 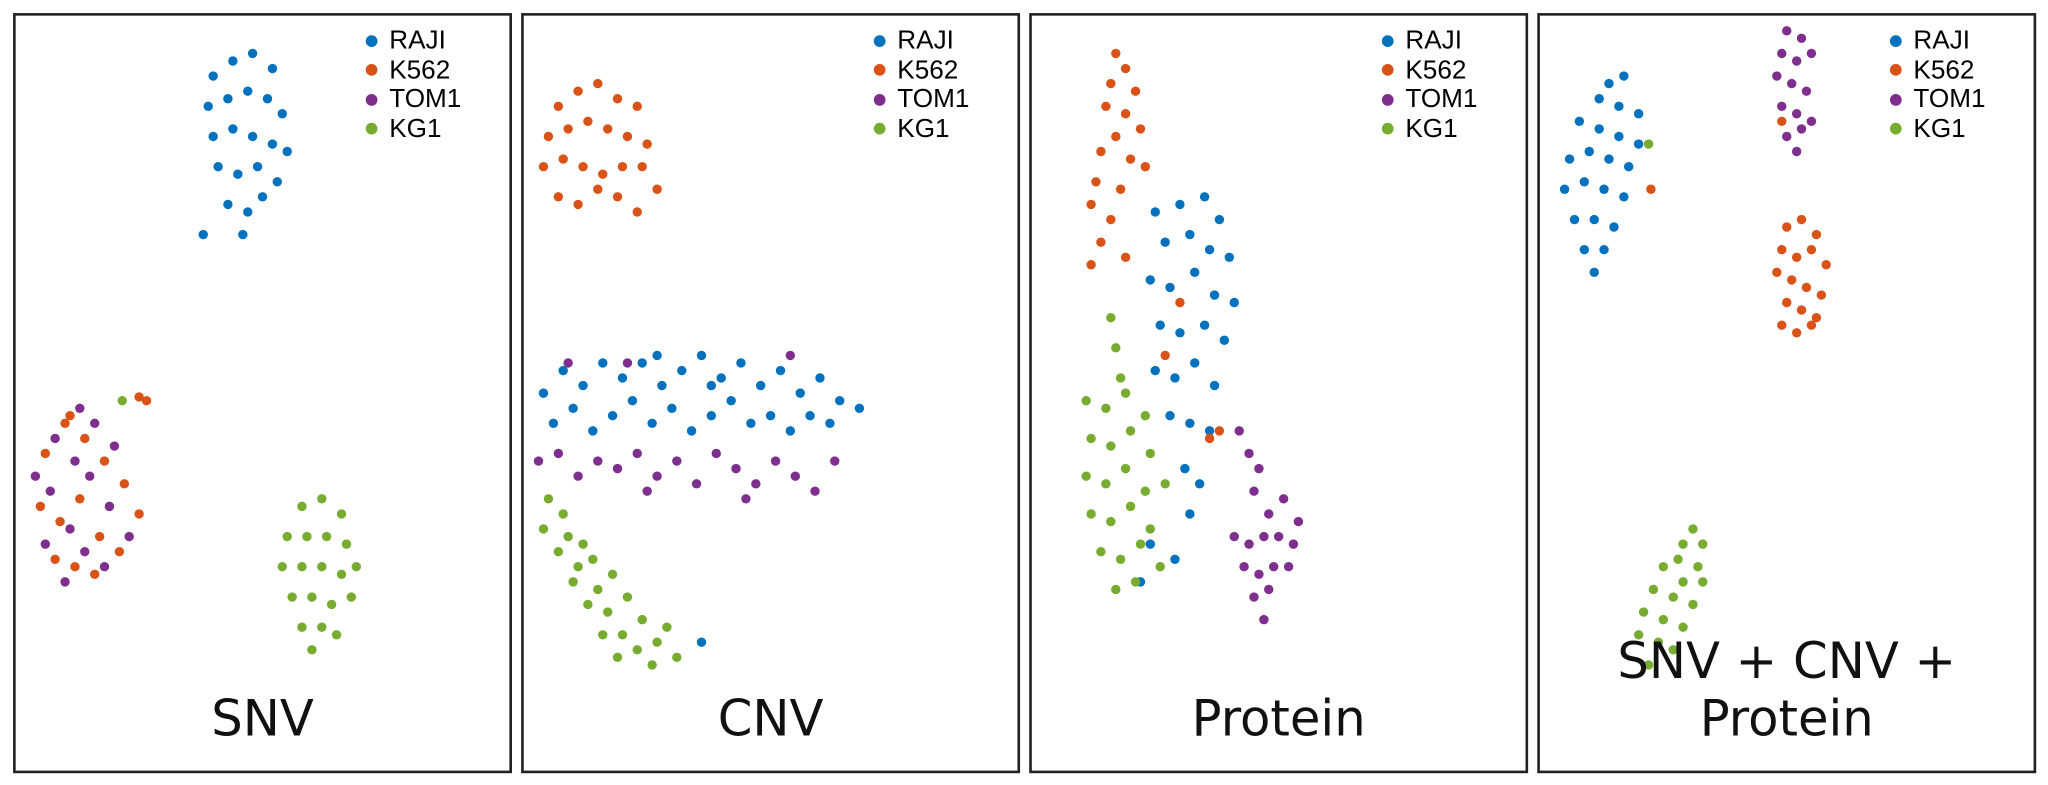 What do you see at coordinates (770, 718) in the screenshot?
I see `panel-title: CNV` at bounding box center [770, 718].